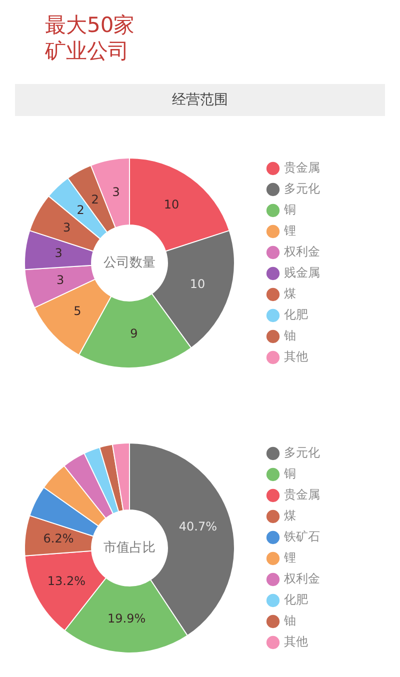 The height and width of the screenshot is (677, 400). What do you see at coordinates (127, 619) in the screenshot?
I see `data-label: 19.9%` at bounding box center [127, 619].